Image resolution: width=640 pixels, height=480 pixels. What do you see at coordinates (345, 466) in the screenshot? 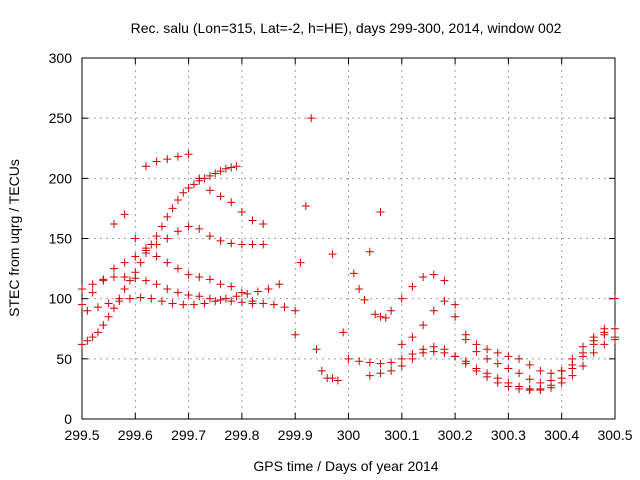
I see `x-axis-label: GPS time / Days of year 2014` at bounding box center [345, 466].